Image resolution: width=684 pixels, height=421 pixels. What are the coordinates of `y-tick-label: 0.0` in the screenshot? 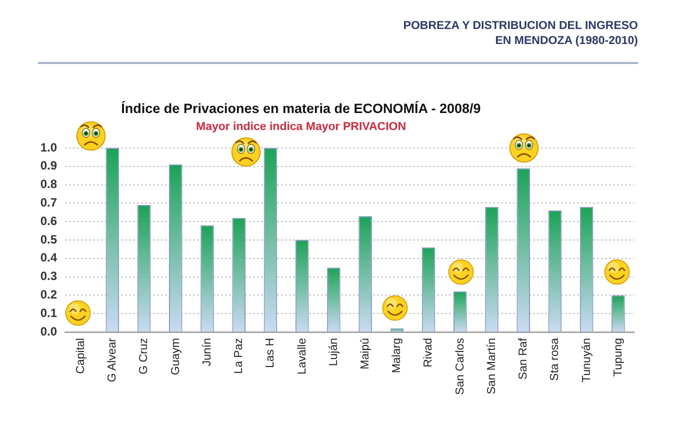 It's located at (49, 331).